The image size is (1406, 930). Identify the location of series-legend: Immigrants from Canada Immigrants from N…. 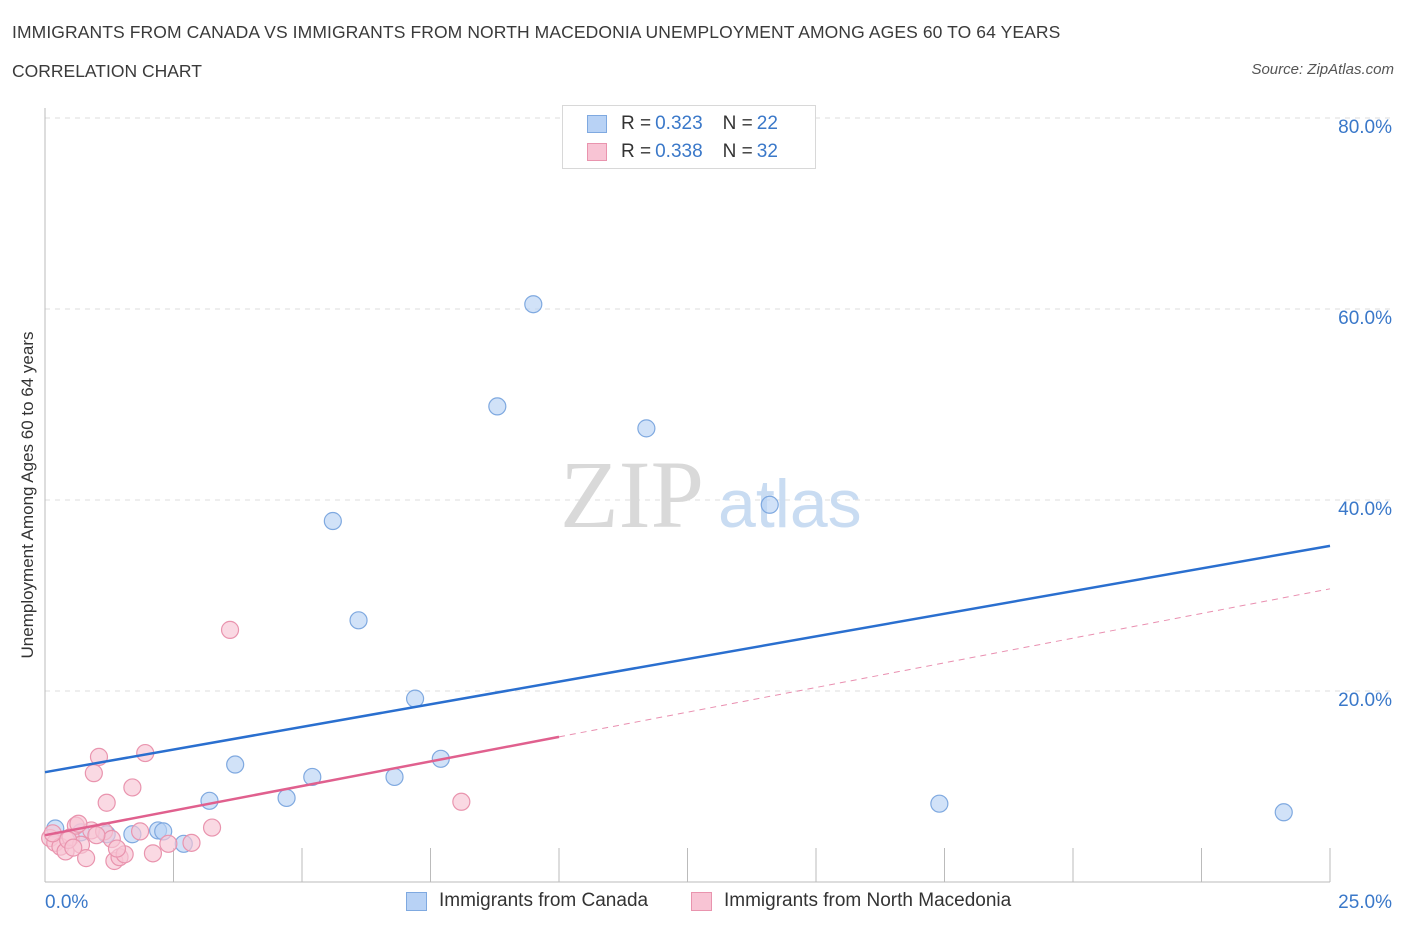
(703, 903).